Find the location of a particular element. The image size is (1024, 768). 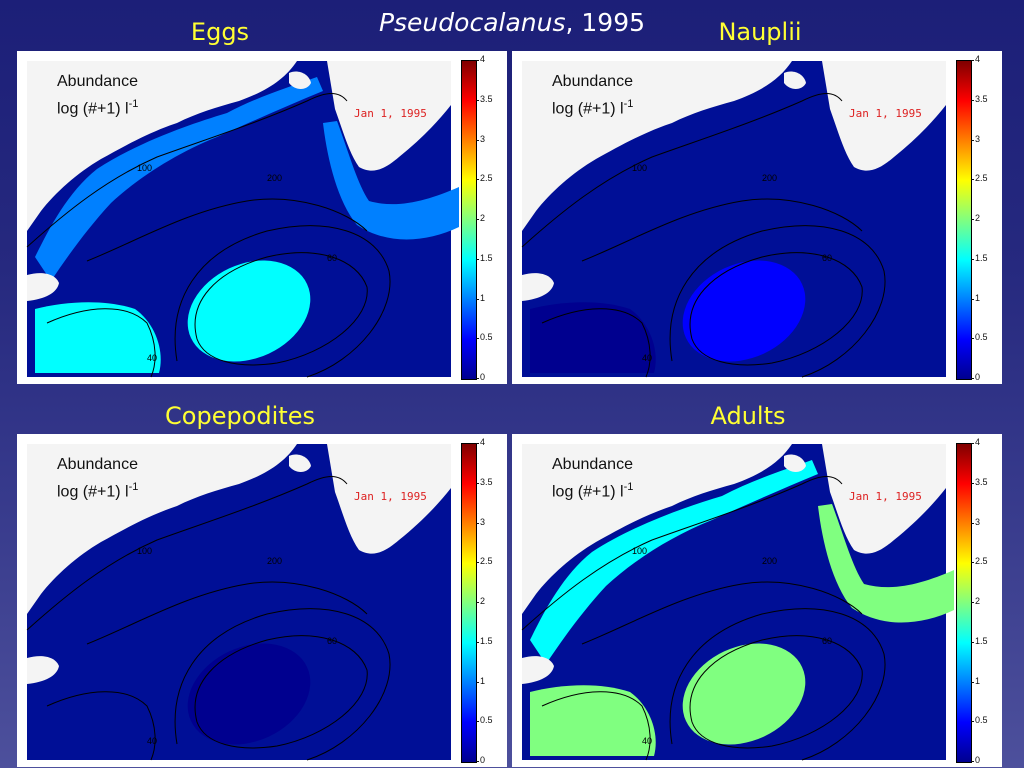

title-year: , 1995 is located at coordinates (605, 22).